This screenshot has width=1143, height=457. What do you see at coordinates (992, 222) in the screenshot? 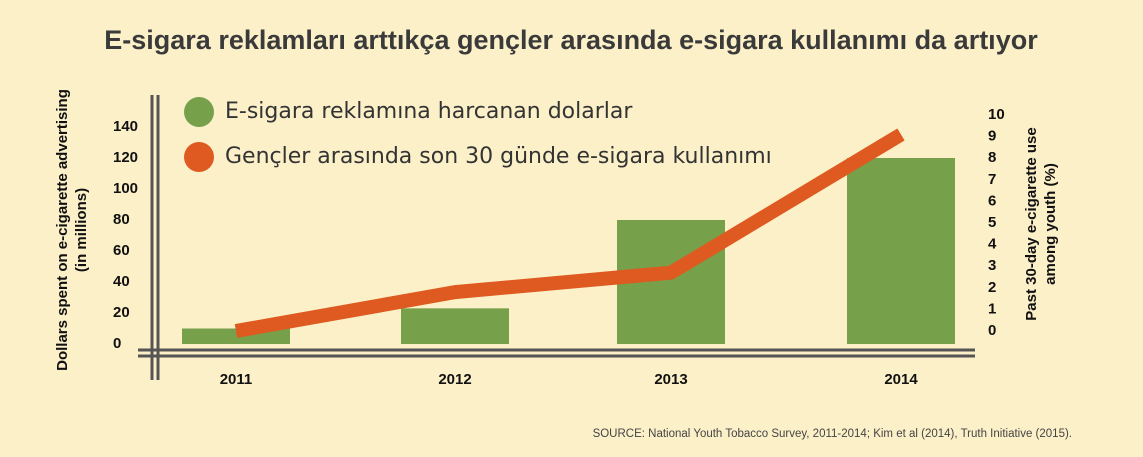
I see `y2-tick-label: 5` at bounding box center [992, 222].